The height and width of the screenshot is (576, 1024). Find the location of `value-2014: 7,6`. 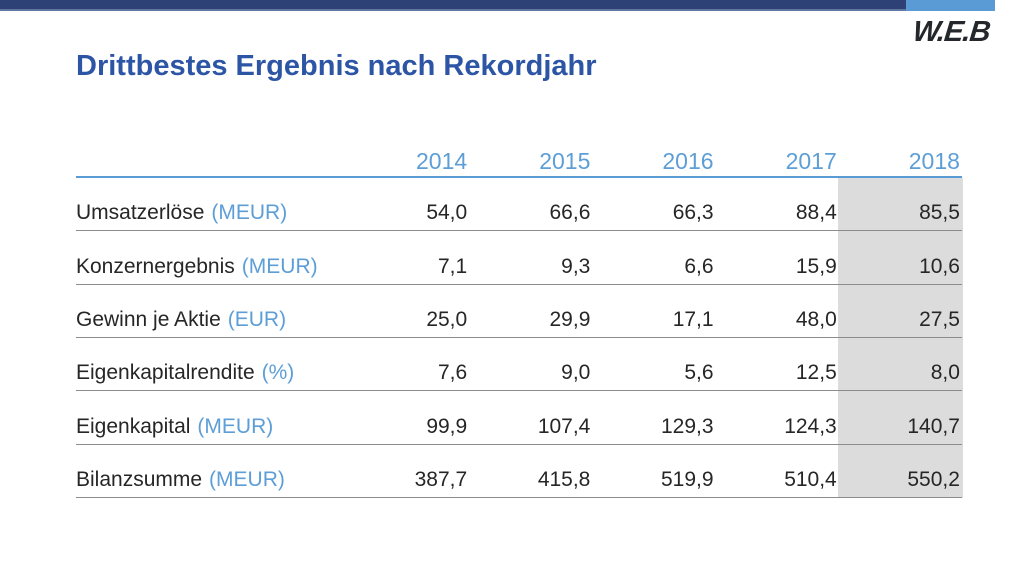

value-2014: 7,6 is located at coordinates (452, 373).